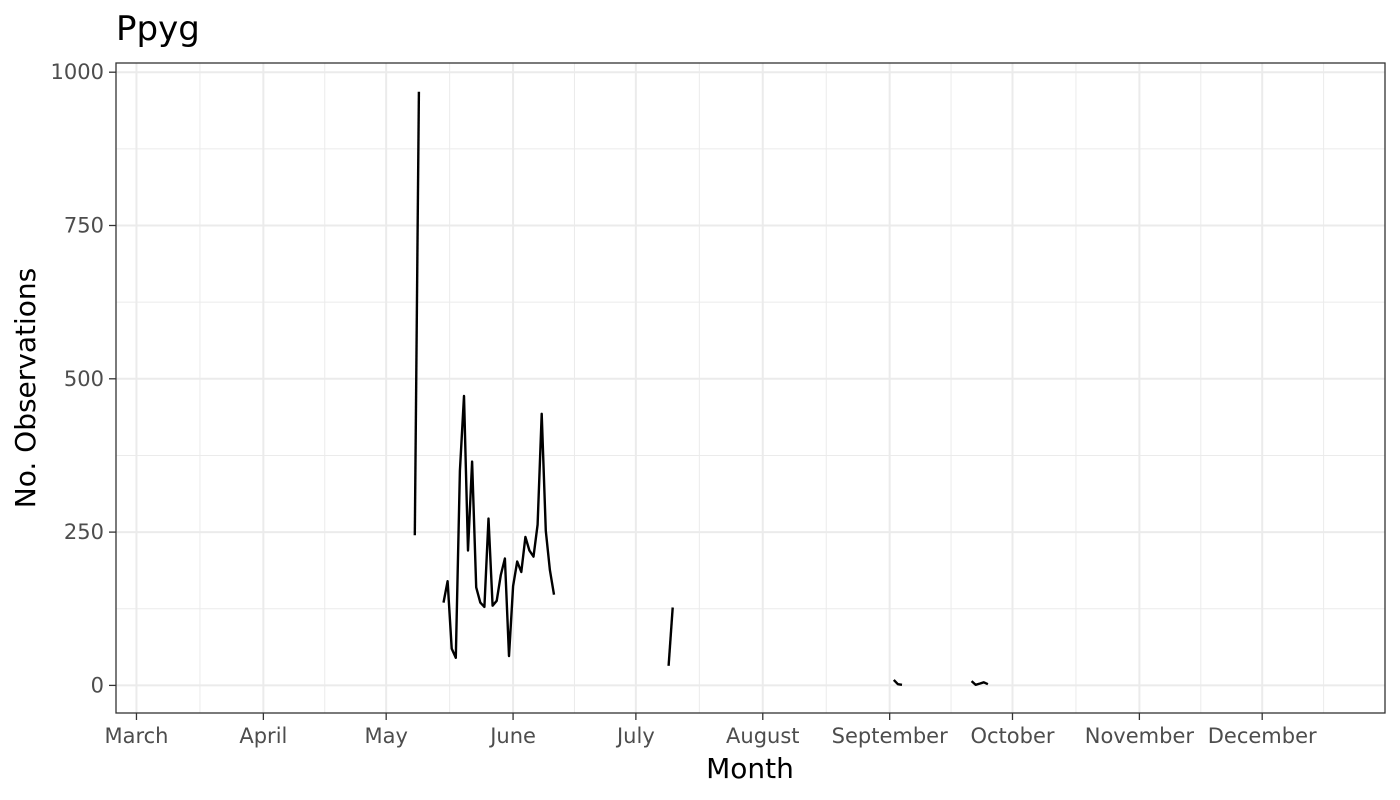  What do you see at coordinates (136, 736) in the screenshot?
I see `x-tick-label: March` at bounding box center [136, 736].